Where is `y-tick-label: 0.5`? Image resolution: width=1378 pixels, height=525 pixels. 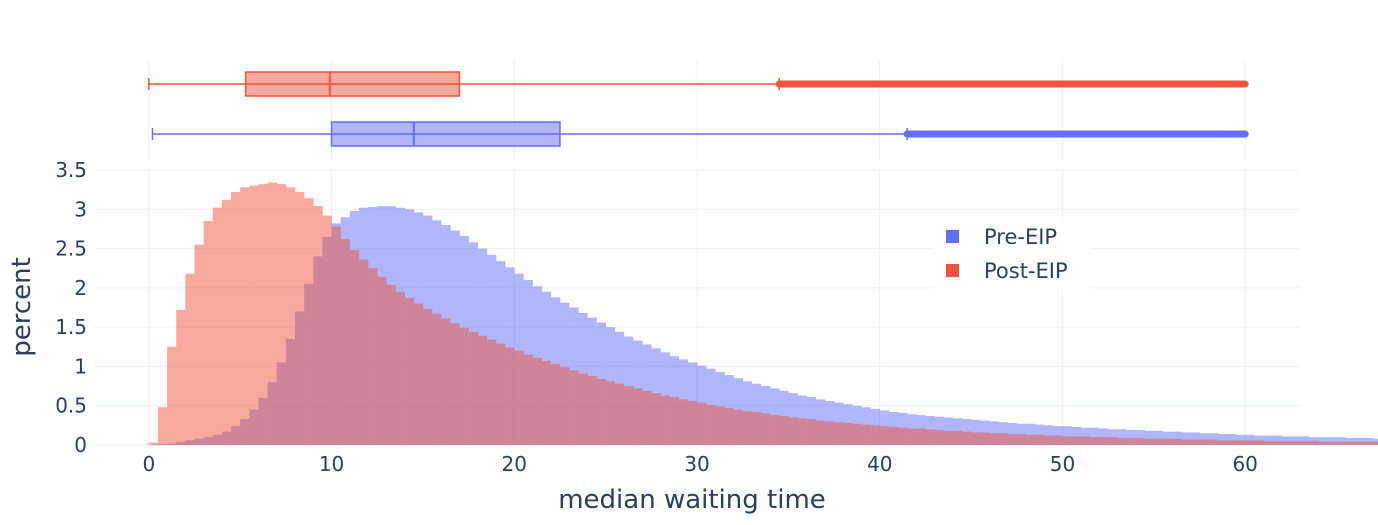 y-tick-label: 0.5 is located at coordinates (71, 406).